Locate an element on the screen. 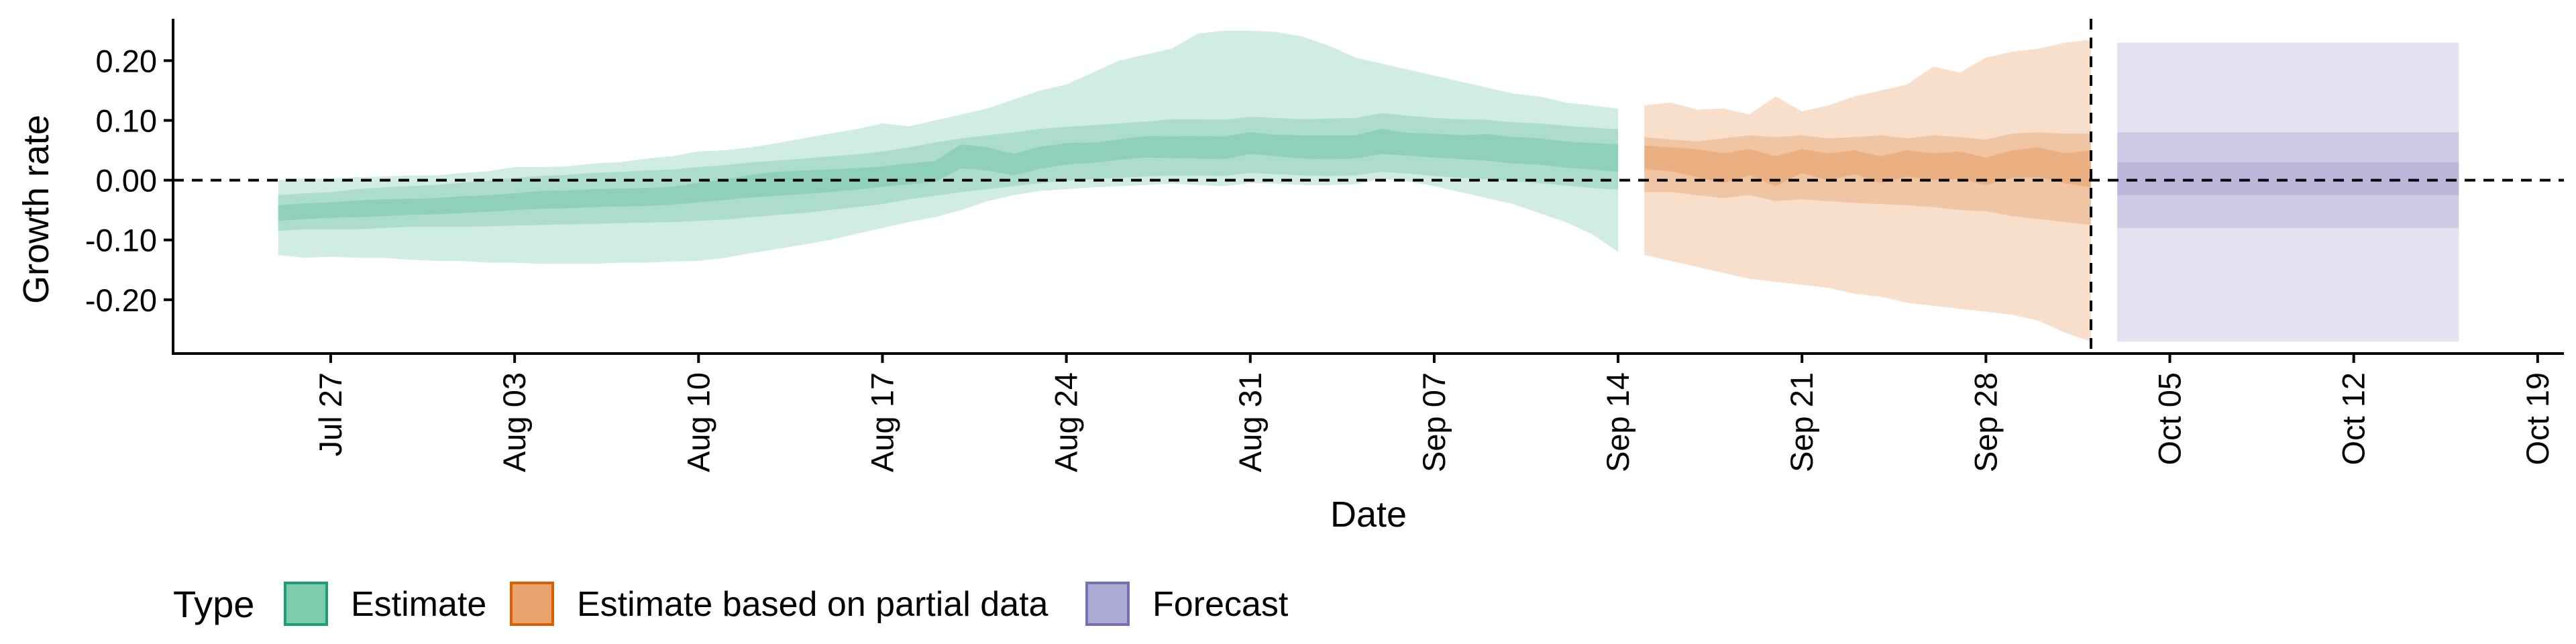 The height and width of the screenshot is (644, 2576). x-tick-label: Oct 19 is located at coordinates (2537, 418).